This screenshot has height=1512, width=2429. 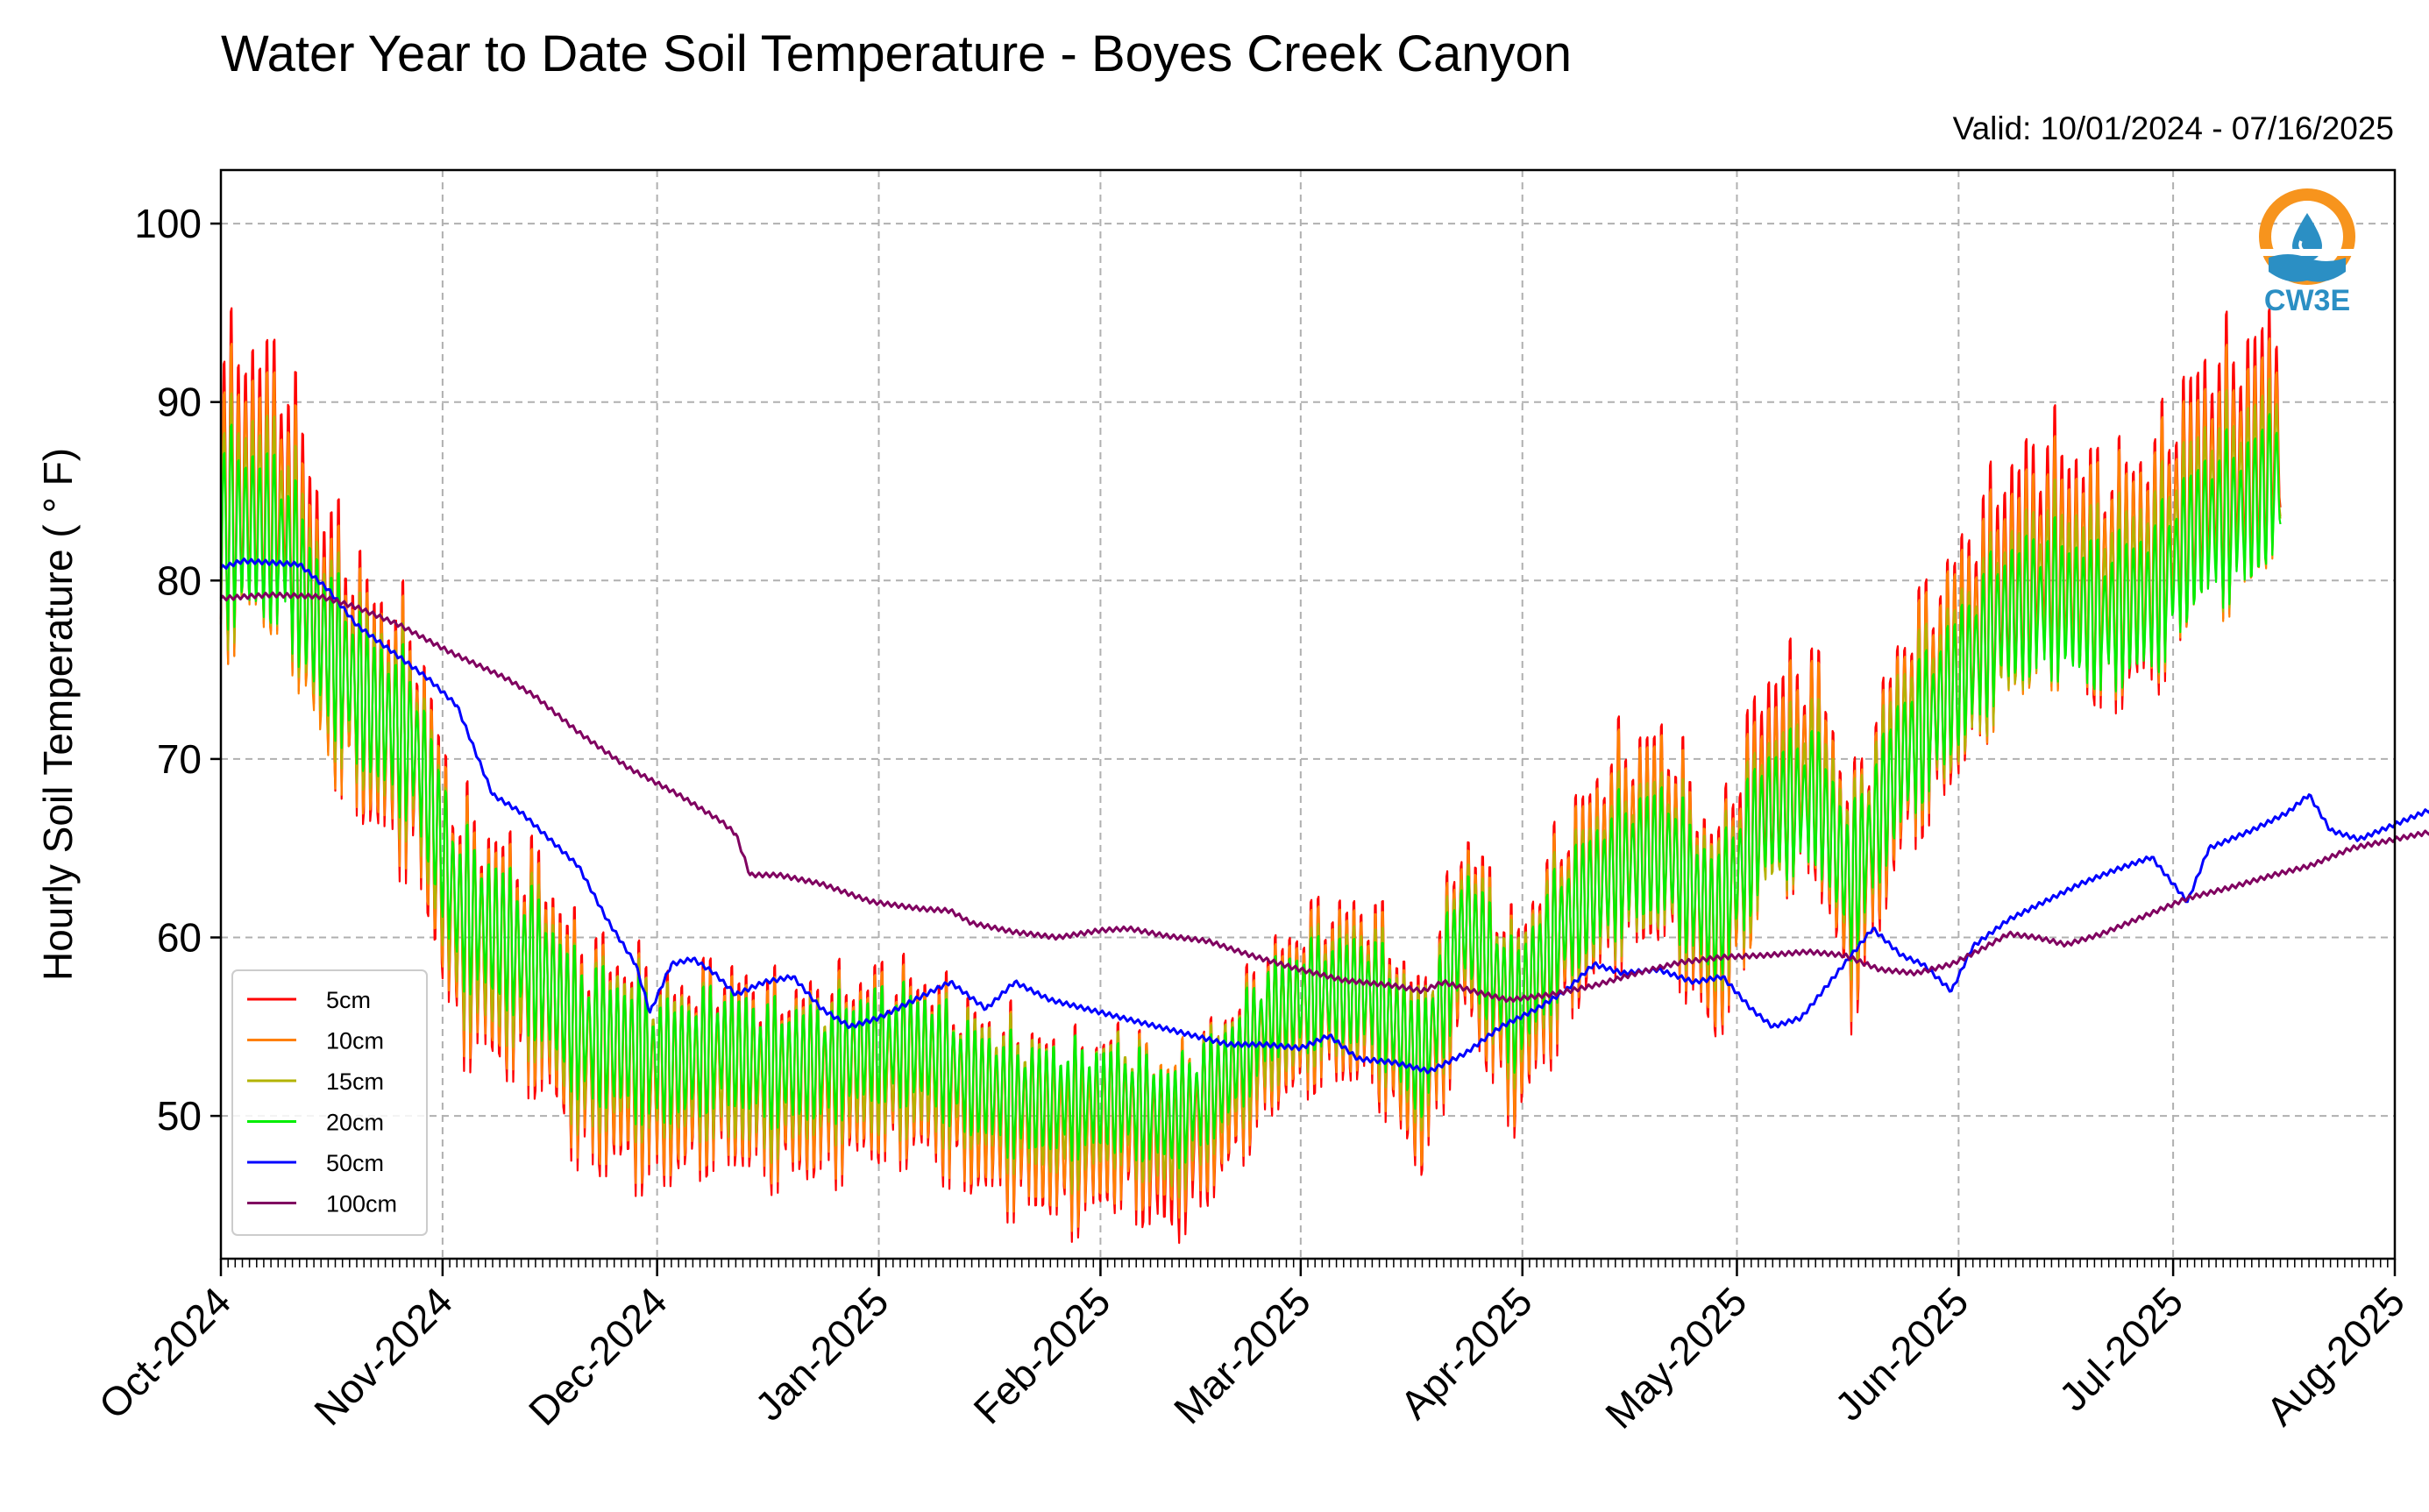 I want to click on x-tick-label: Jul-2025, so click(x=2121, y=1349).